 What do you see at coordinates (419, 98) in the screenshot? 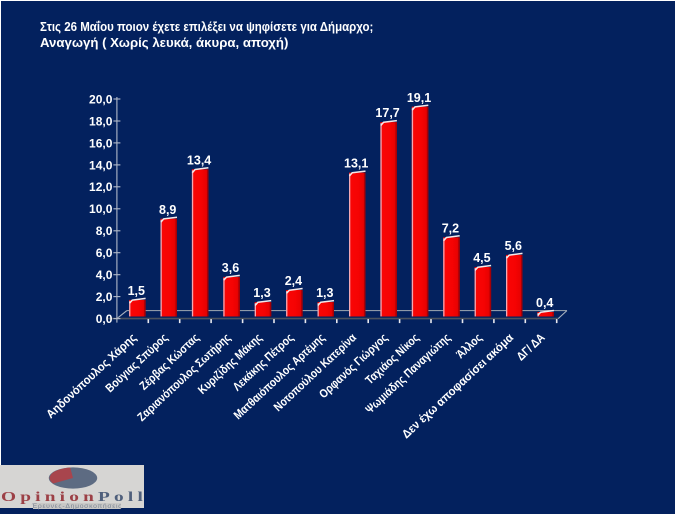
I see `svg-text: 19,1` at bounding box center [419, 98].